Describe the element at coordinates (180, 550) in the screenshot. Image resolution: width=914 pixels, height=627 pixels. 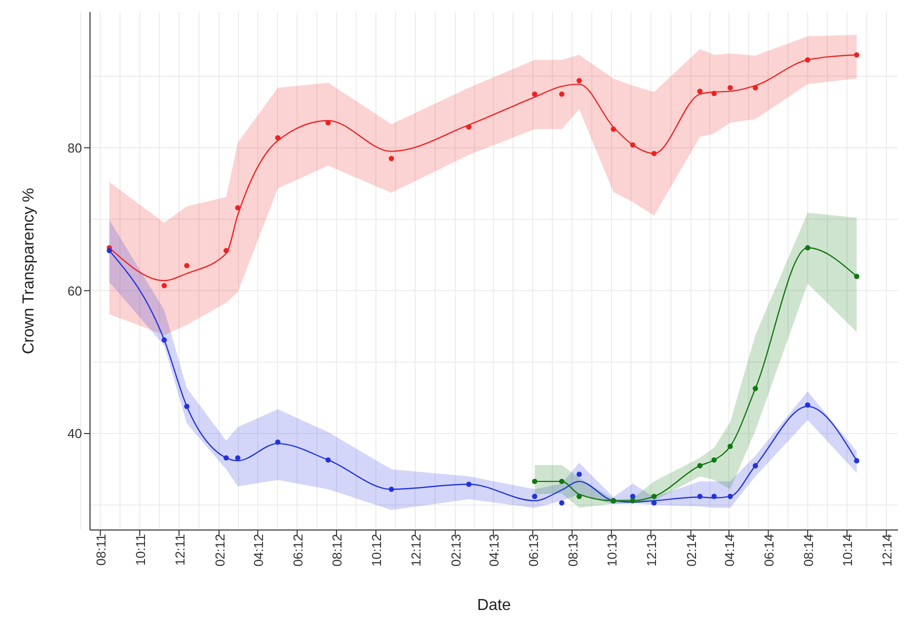
I see `x-tick-label: 12:11` at that location.